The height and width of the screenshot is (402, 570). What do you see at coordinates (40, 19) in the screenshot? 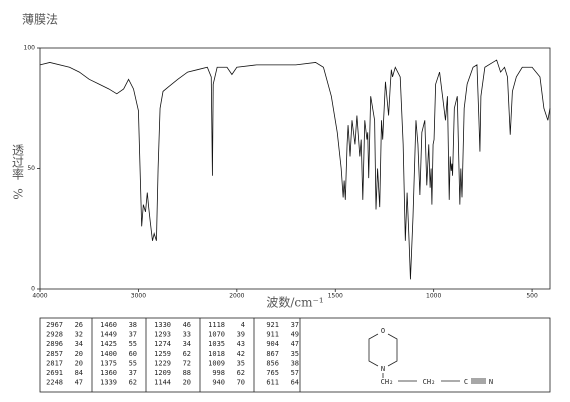
I see `chart-title: 薄膜法` at bounding box center [40, 19].